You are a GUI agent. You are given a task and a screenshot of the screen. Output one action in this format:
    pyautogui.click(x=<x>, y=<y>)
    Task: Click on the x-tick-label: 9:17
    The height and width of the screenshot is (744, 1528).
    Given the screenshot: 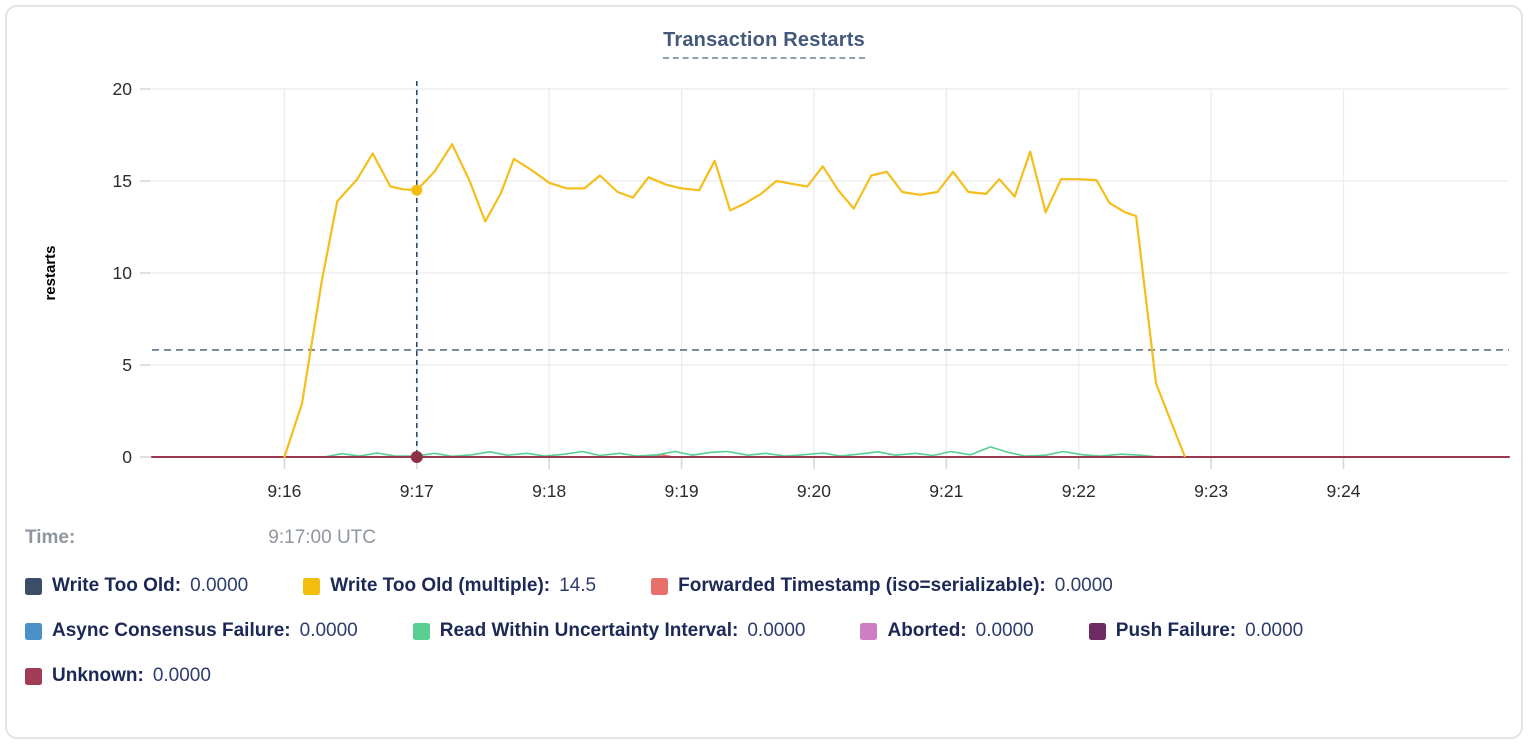 What is the action you would take?
    pyautogui.click(x=417, y=491)
    